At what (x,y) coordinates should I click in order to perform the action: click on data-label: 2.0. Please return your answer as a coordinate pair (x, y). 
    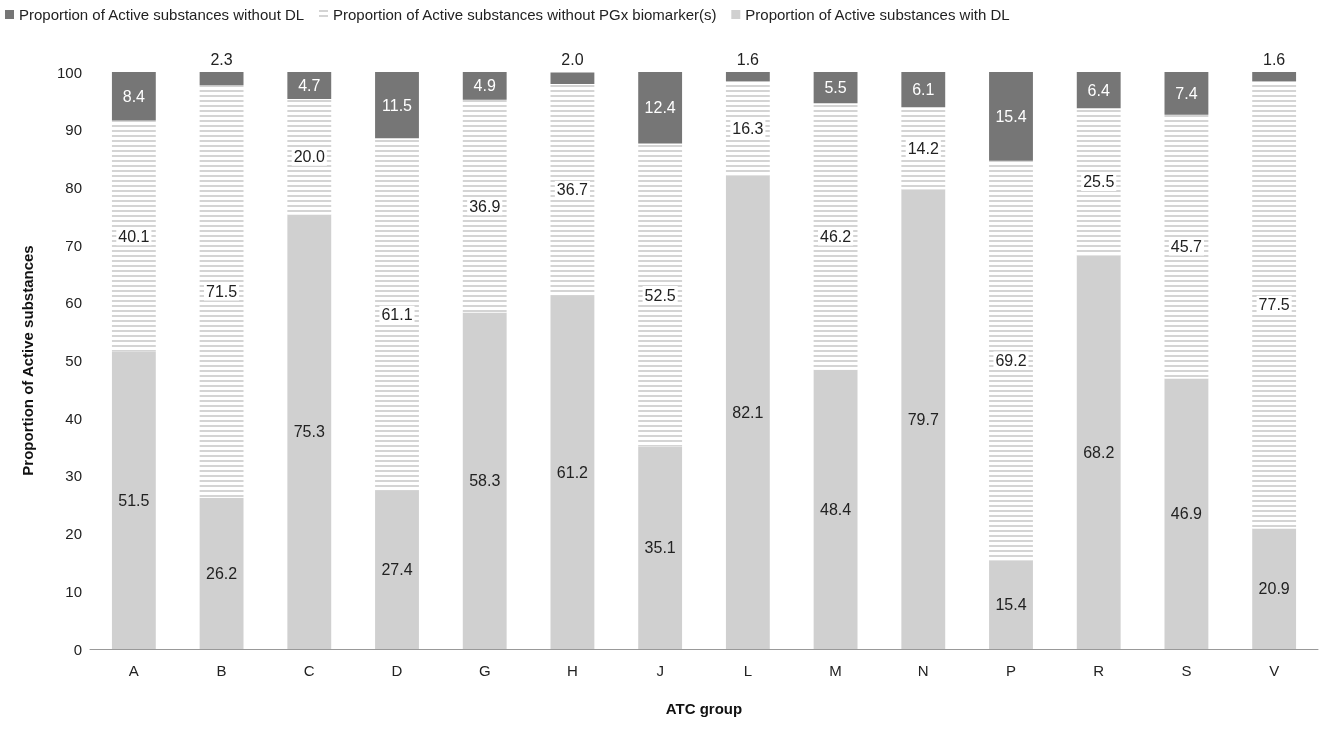
    Looking at the image, I should click on (572, 60).